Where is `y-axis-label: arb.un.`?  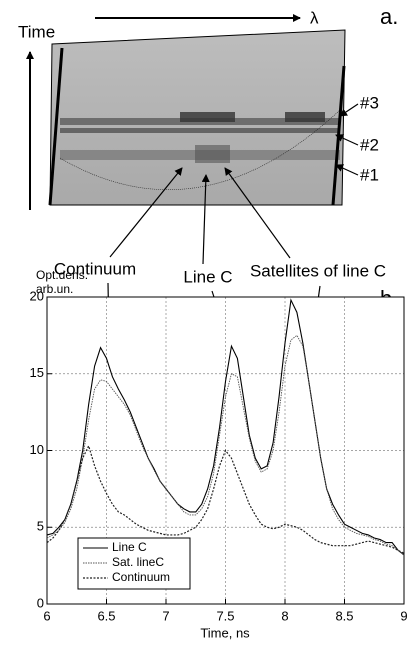
y-axis-label: arb.un. is located at coordinates (54, 289).